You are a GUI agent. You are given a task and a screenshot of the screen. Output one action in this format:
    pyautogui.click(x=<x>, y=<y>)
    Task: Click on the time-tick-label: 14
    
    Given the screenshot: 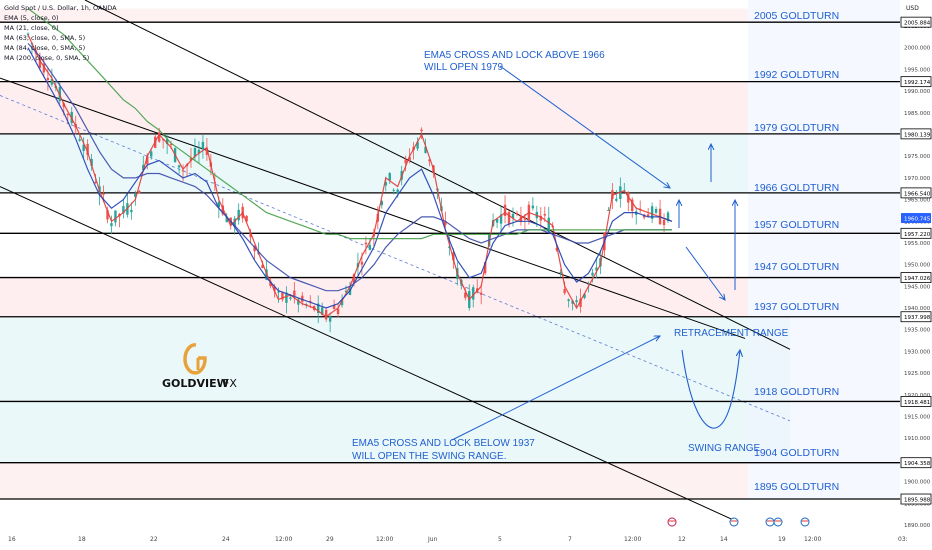 What is the action you would take?
    pyautogui.click(x=724, y=539)
    